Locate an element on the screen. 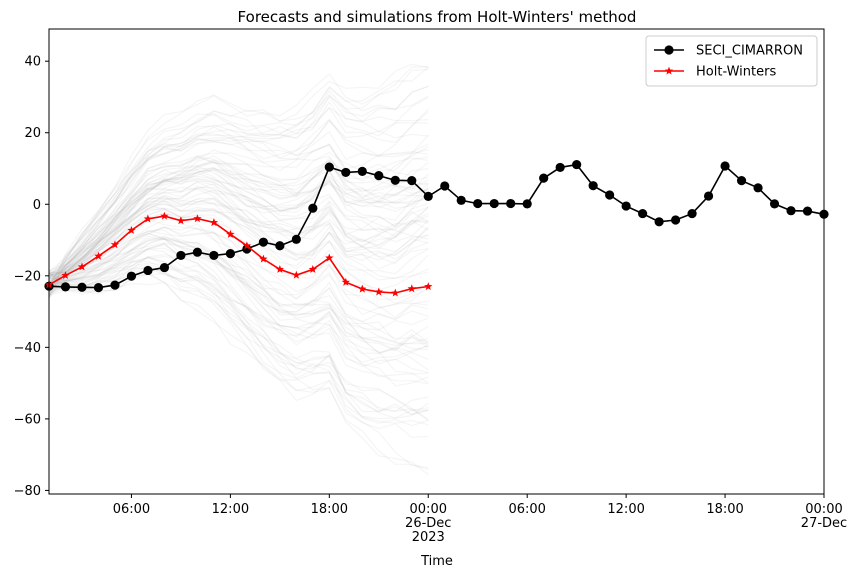 The image size is (858, 578). x-tick-label: 06:00 is located at coordinates (131, 509).